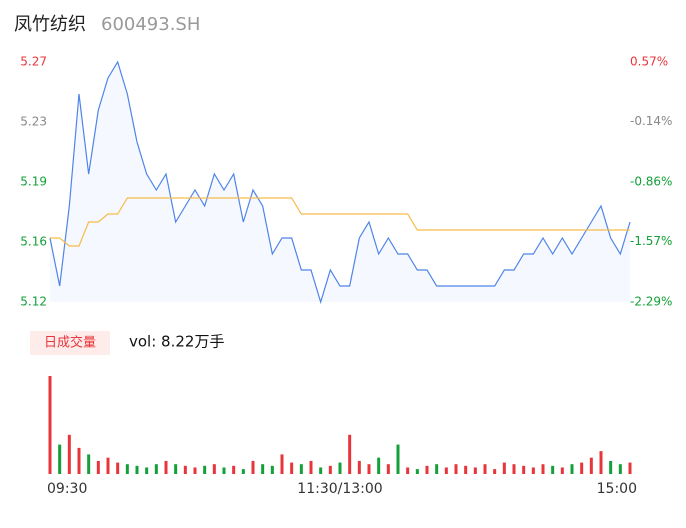 Image resolution: width=686 pixels, height=528 pixels. Describe the element at coordinates (33, 242) in the screenshot. I see `y-tick-label: 5.16` at that location.